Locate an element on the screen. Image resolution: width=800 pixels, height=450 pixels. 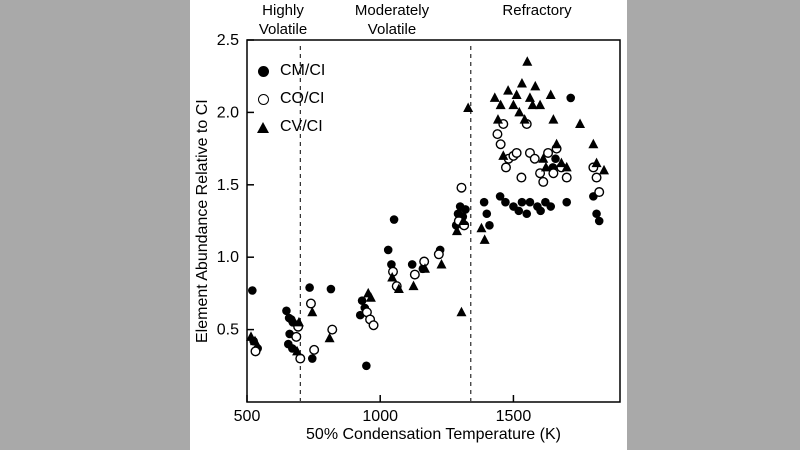
legend-label-co: CO/CI is located at coordinates (302, 98).